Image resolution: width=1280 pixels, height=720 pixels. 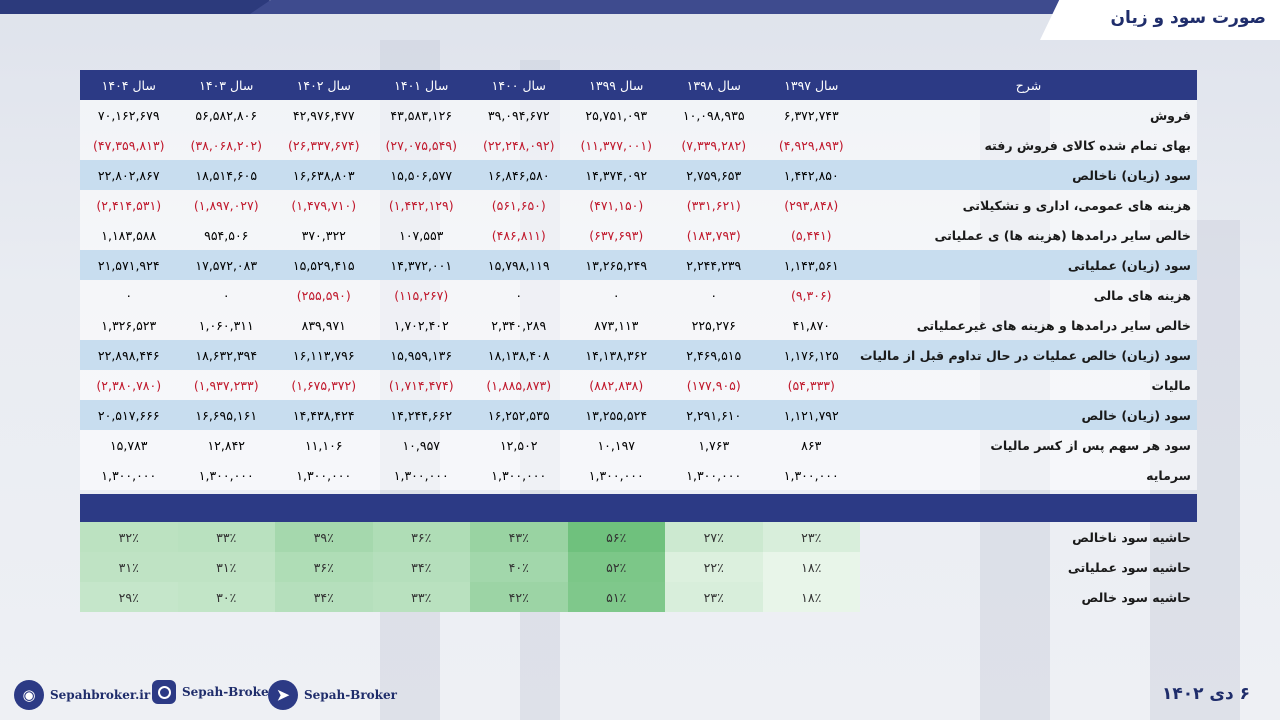 I want to click on table-cell: (۲۲,۲۴۸,۰۹۲), so click(x=519, y=145).